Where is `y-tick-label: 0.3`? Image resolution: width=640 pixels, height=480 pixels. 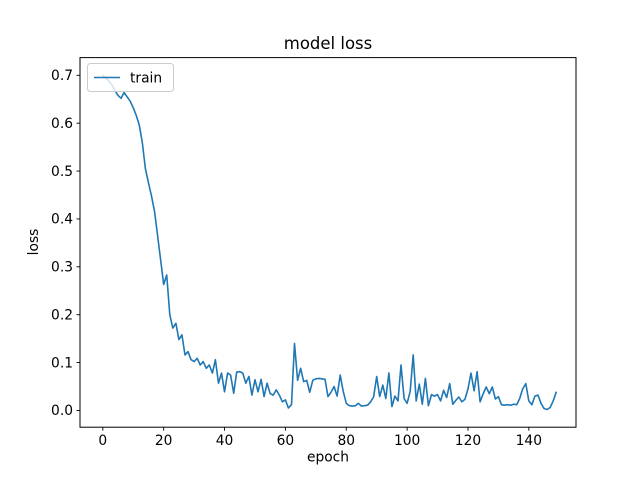 y-tick-label: 0.3 is located at coordinates (62, 268).